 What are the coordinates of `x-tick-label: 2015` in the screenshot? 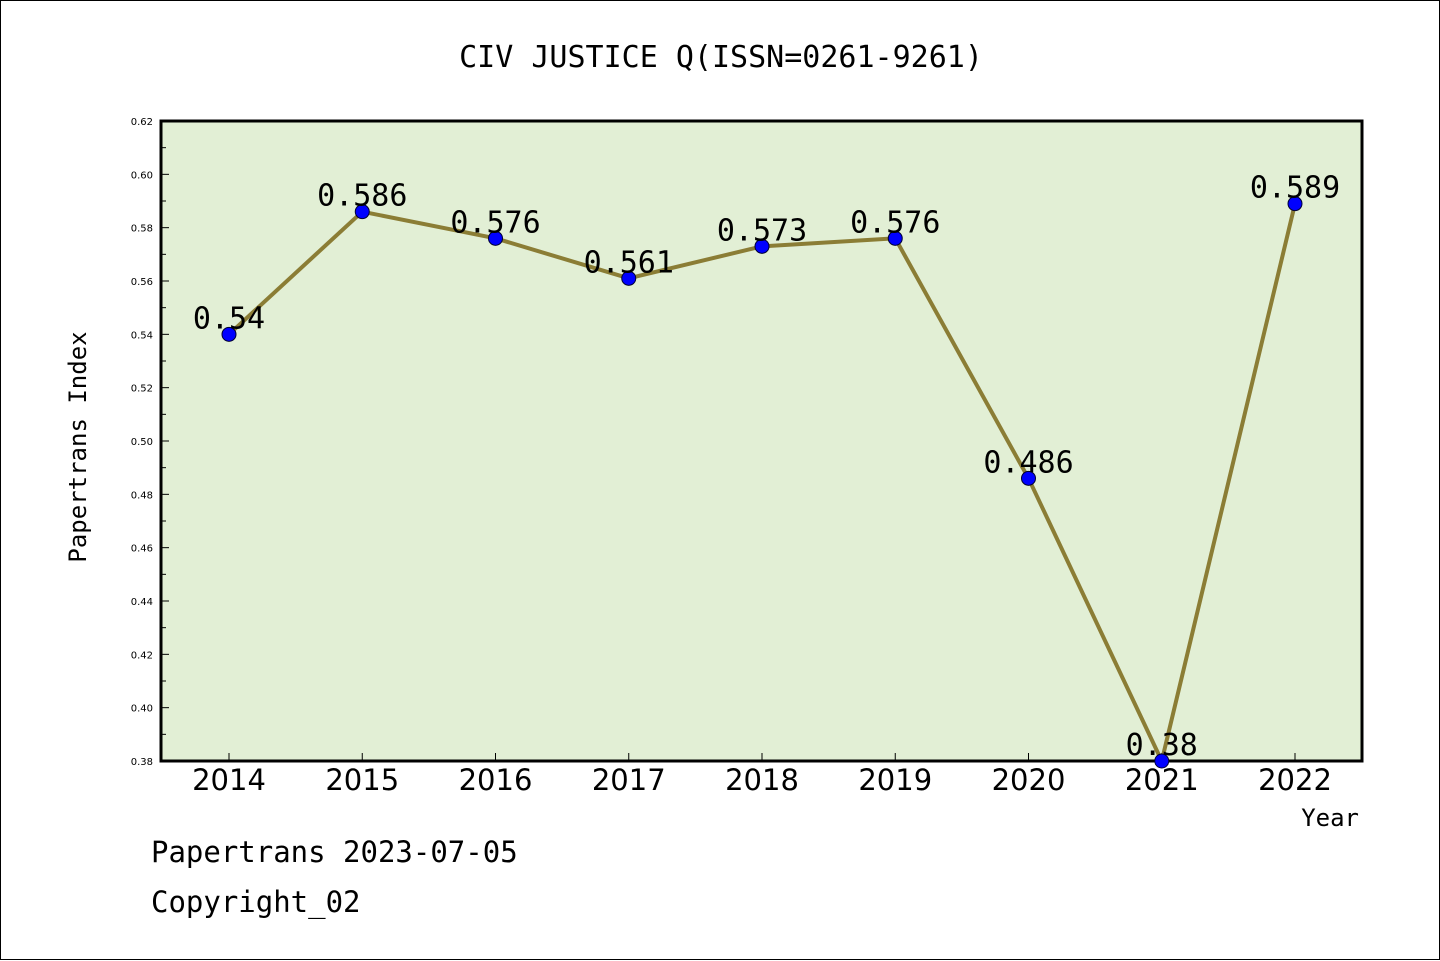 It's located at (362, 780).